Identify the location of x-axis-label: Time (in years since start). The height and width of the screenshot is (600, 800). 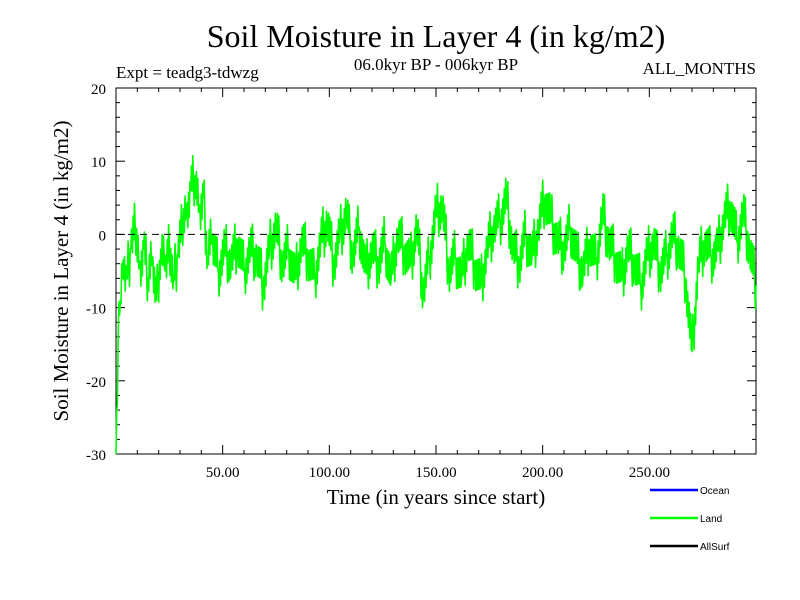
(436, 497).